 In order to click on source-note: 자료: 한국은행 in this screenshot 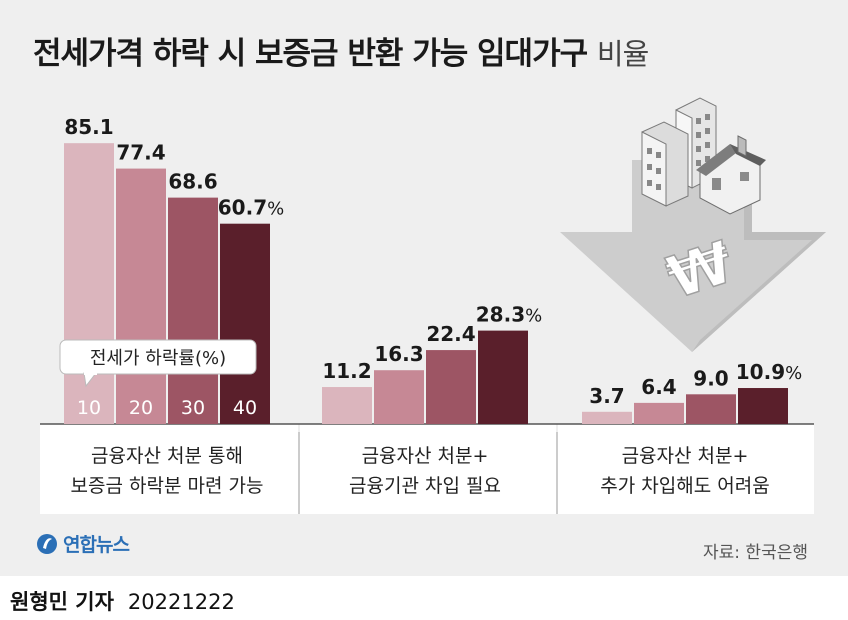, I will do `click(755, 553)`.